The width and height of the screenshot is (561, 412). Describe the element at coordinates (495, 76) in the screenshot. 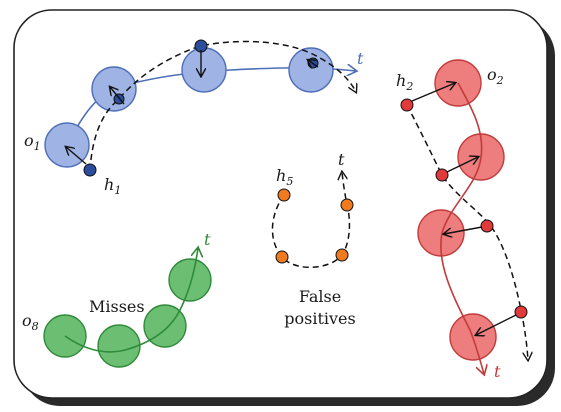

I see `label-o2: o2` at that location.